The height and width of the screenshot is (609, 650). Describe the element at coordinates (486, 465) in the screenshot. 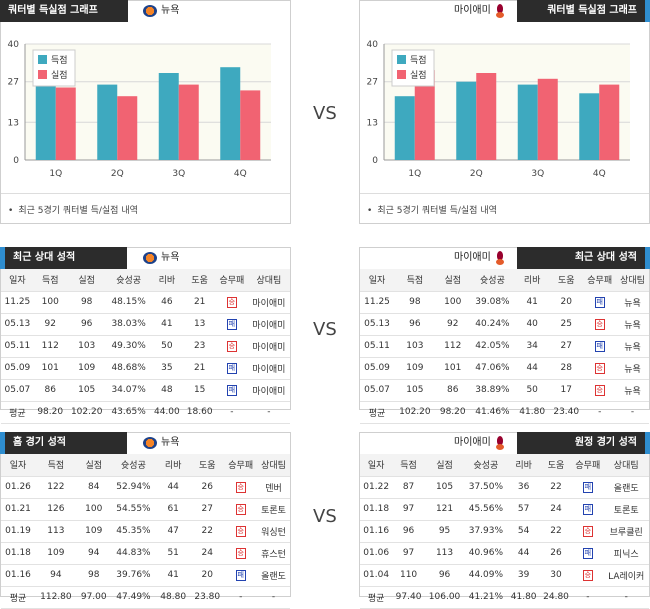

I see `column-header: 슛성공` at that location.